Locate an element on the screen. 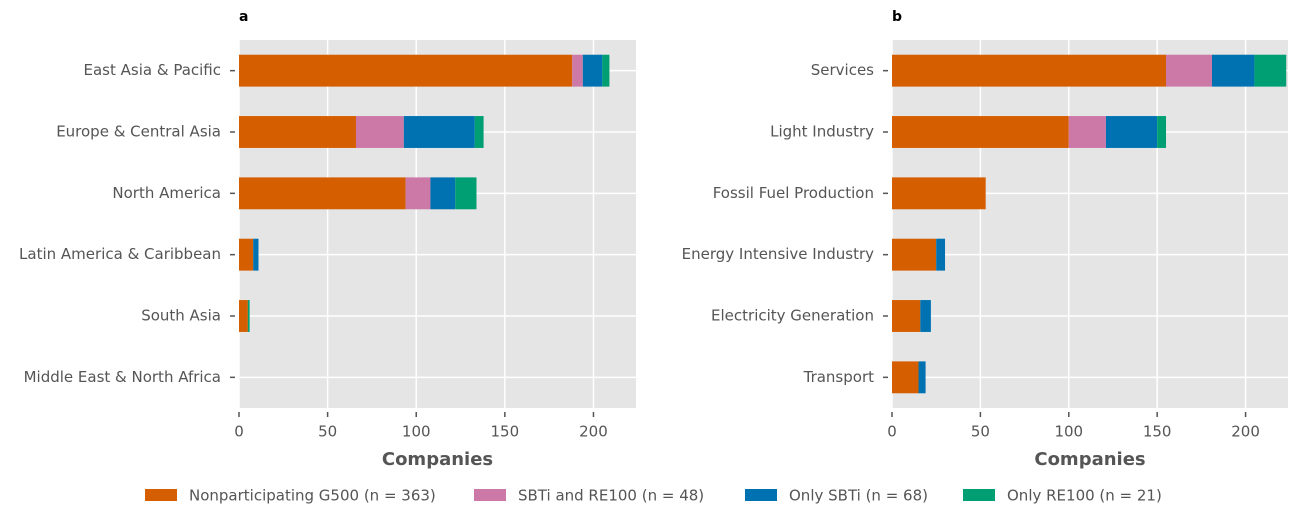 The width and height of the screenshot is (1290, 505). legend-label: Only RE100 (n = 21) is located at coordinates (1084, 496).